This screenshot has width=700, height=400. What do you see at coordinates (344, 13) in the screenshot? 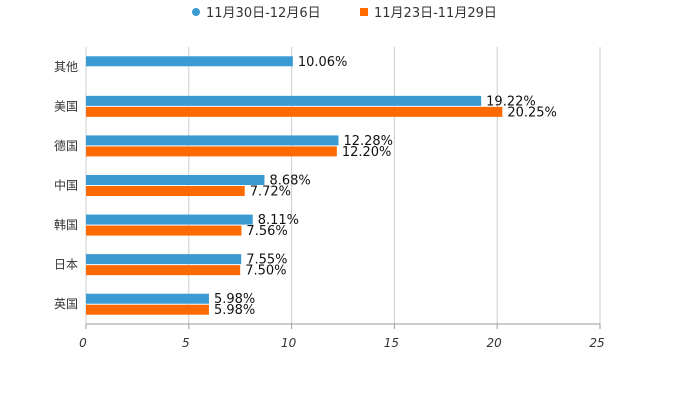
I see `legend: 11月30日-12月6日 11月23日-11月29日` at bounding box center [344, 13].